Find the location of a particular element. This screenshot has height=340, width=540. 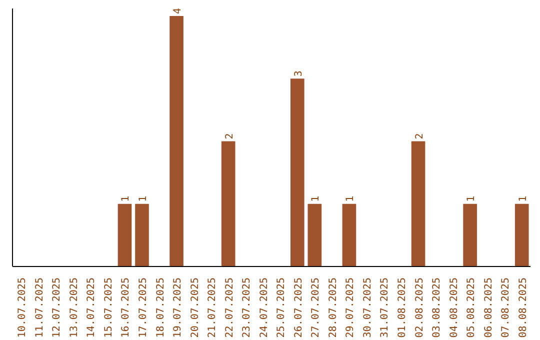

x-tick-label: 12.07.2025 is located at coordinates (57, 307).